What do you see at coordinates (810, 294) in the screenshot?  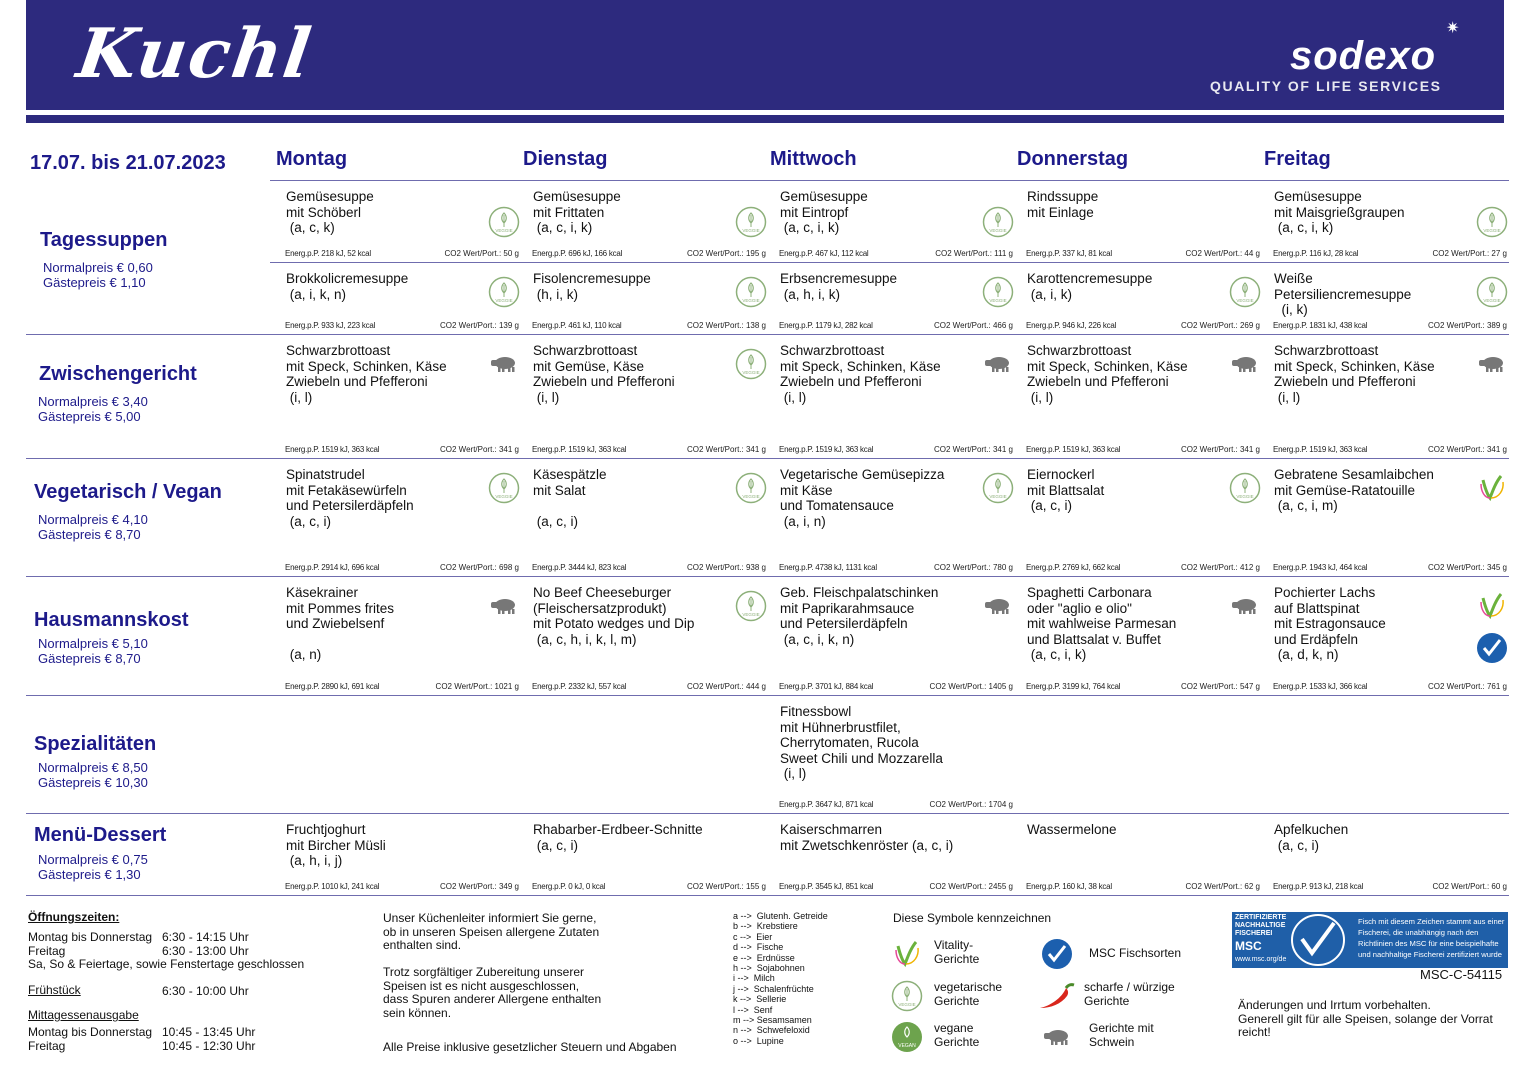 I see `dish-line: (a, h, i, k)` at bounding box center [810, 294].